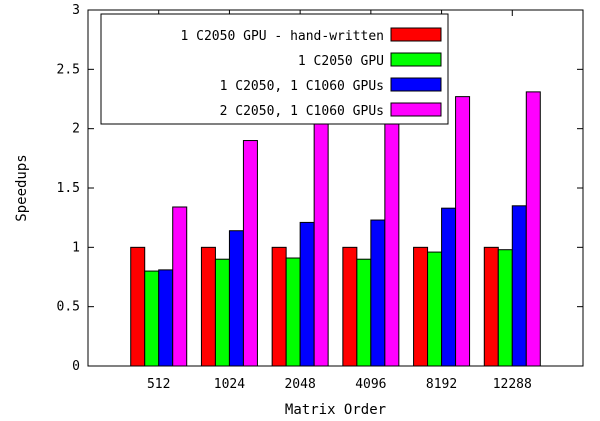  I want to click on legend-label: 1 C2050 GPU - hand-written, so click(283, 36).